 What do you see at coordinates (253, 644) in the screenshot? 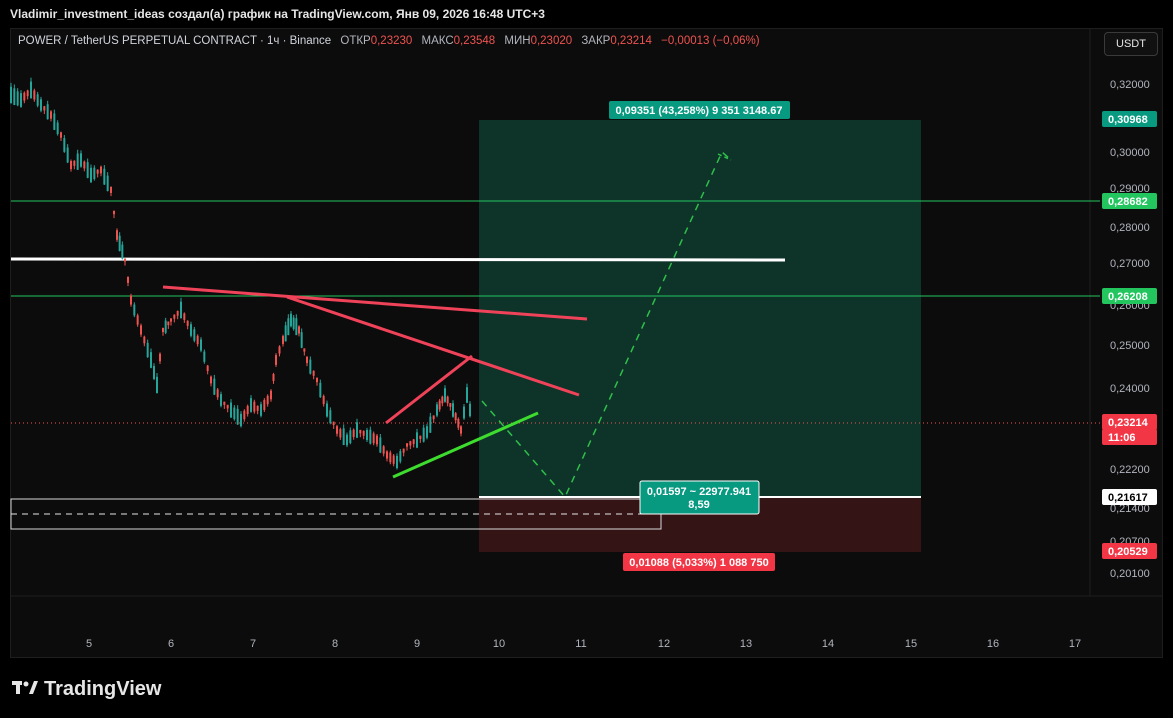
I see `time-tick-label: 7` at bounding box center [253, 644].